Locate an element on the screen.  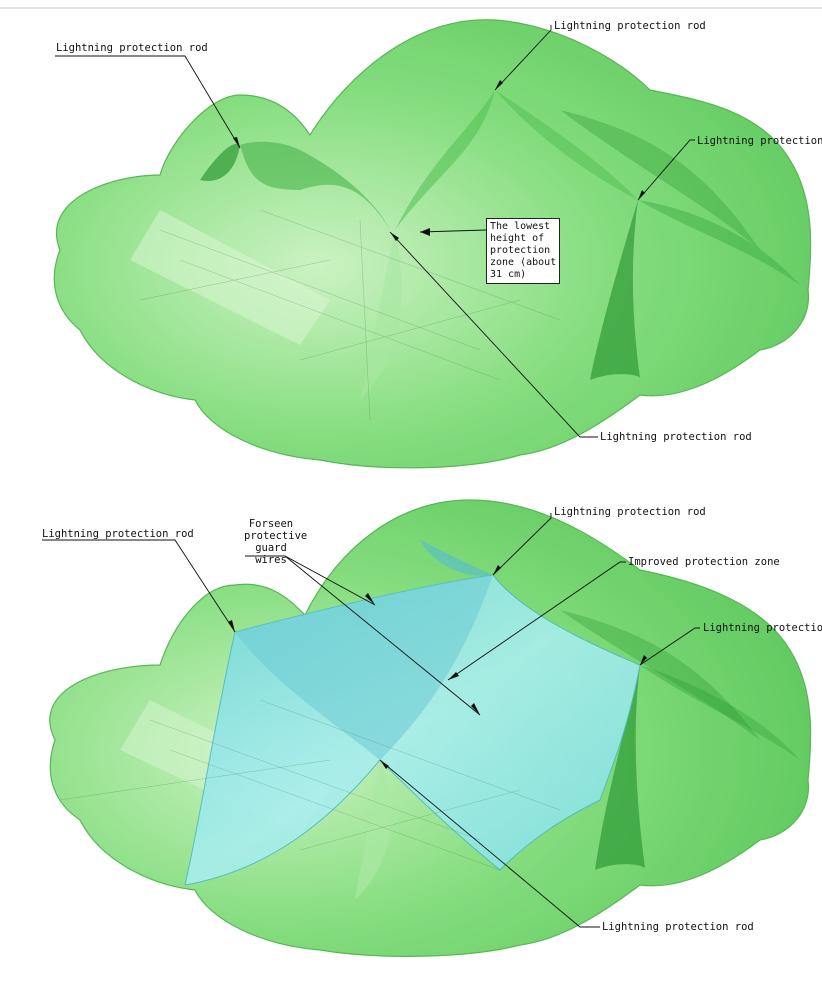
lowest-height-note-line-5: 31 cm) is located at coordinates (508, 274).